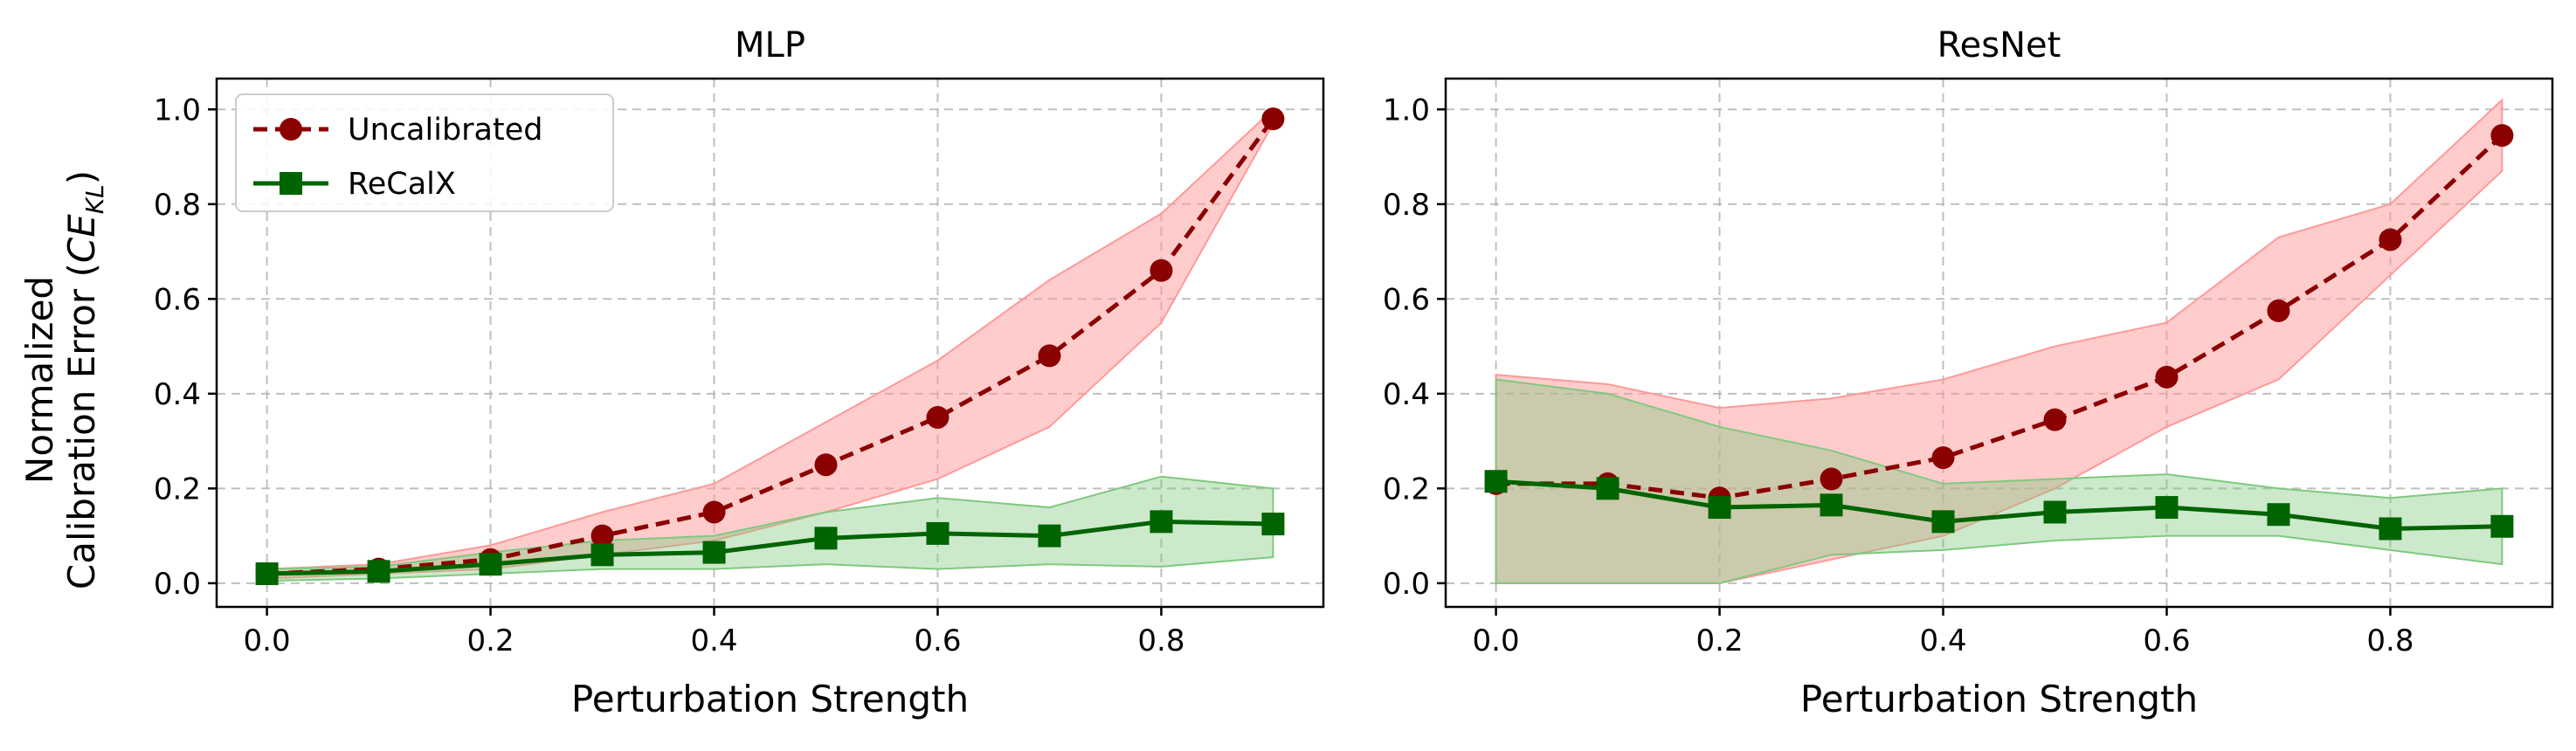 Image resolution: width=2576 pixels, height=751 pixels. What do you see at coordinates (445, 130) in the screenshot?
I see `legend-label: Uncalibrated` at bounding box center [445, 130].